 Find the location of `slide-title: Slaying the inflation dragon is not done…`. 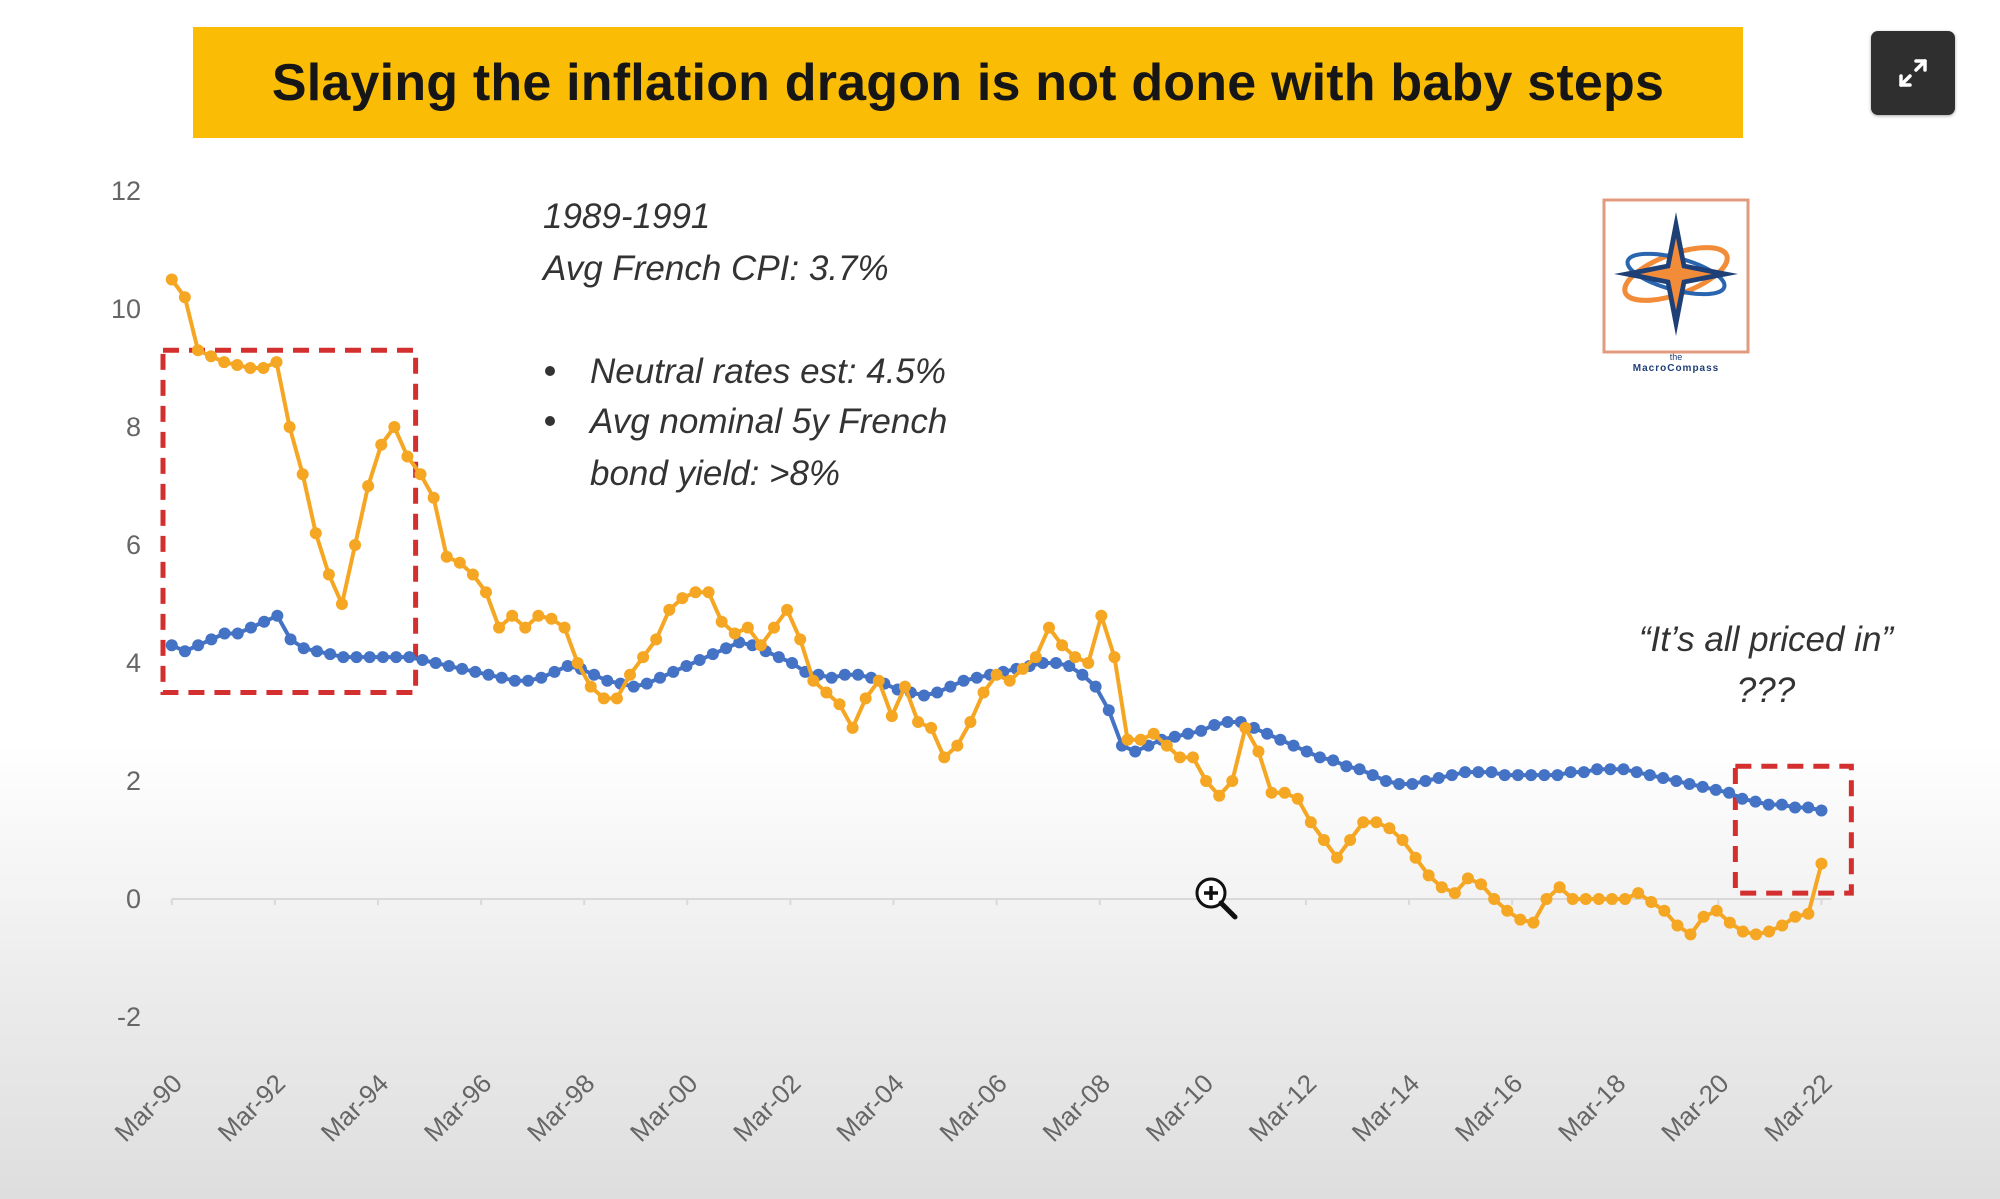

slide-title: Slaying the inflation dragon is not done… is located at coordinates (968, 82).